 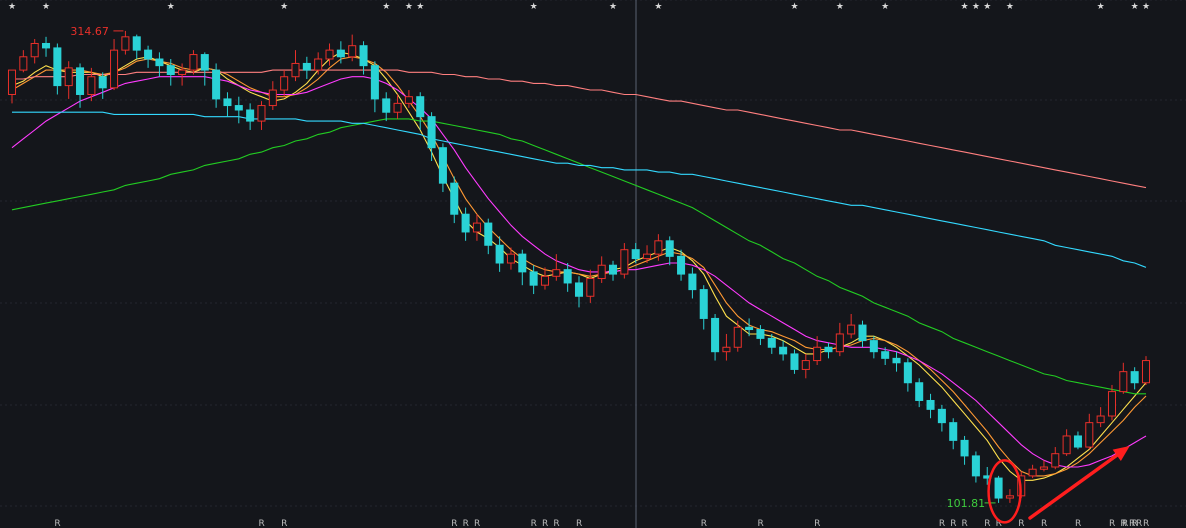 I want to click on trend-up-arrow-shaft, so click(x=1075, y=485).